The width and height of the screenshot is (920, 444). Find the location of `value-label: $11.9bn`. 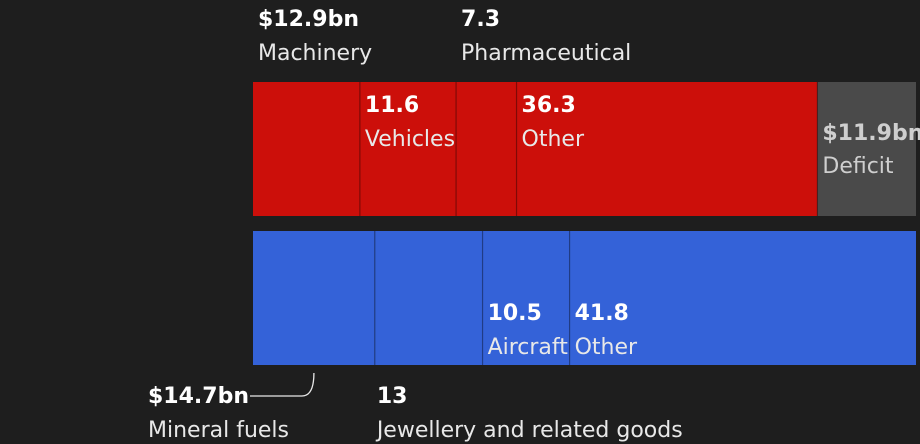

value-label: $11.9bn is located at coordinates (871, 133).